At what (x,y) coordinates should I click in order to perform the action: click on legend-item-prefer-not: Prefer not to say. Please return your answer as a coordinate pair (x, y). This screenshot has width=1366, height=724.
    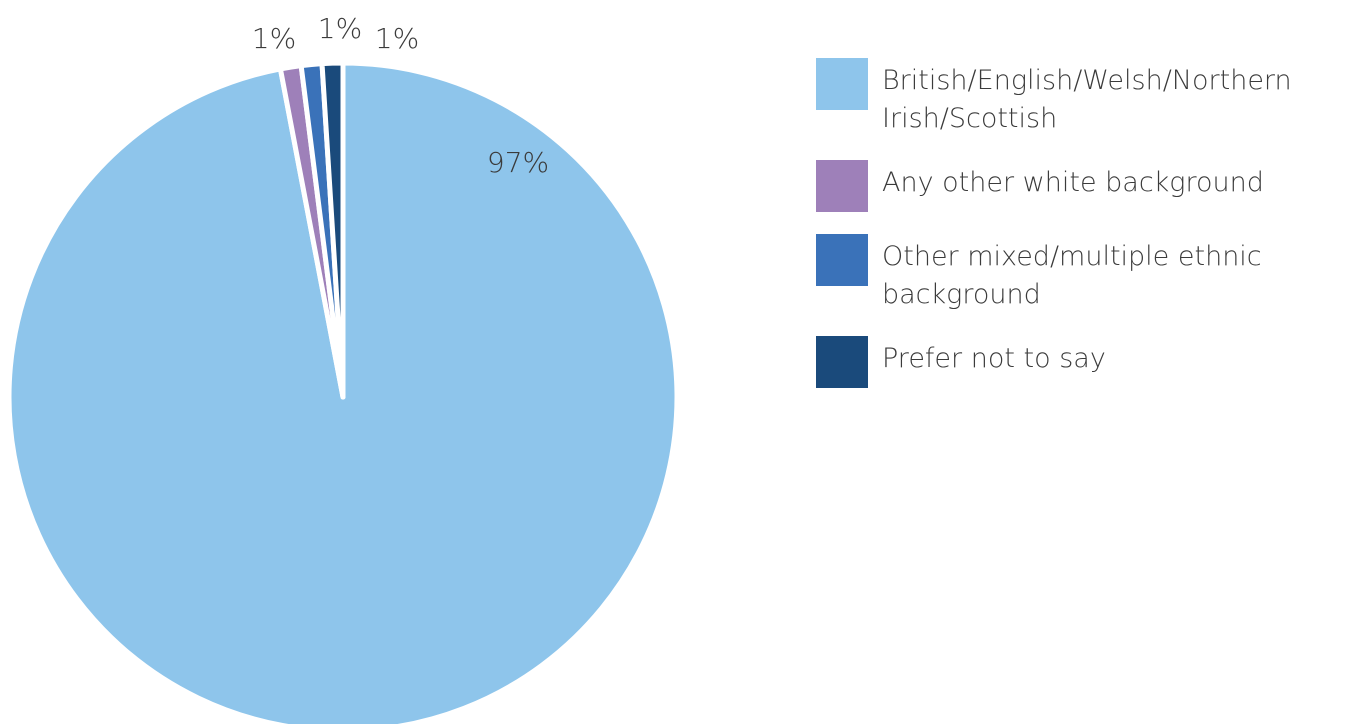
    Looking at the image, I should click on (1086, 362).